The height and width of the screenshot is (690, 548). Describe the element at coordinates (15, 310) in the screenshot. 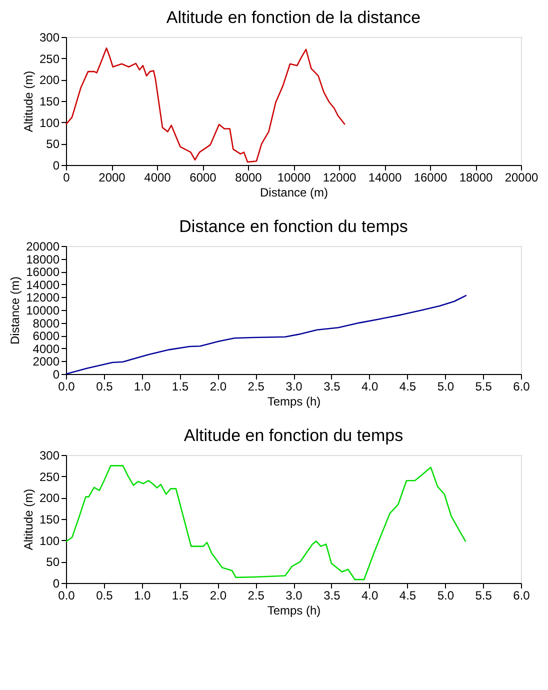

I see `y-axis-title: Distance (m)` at that location.